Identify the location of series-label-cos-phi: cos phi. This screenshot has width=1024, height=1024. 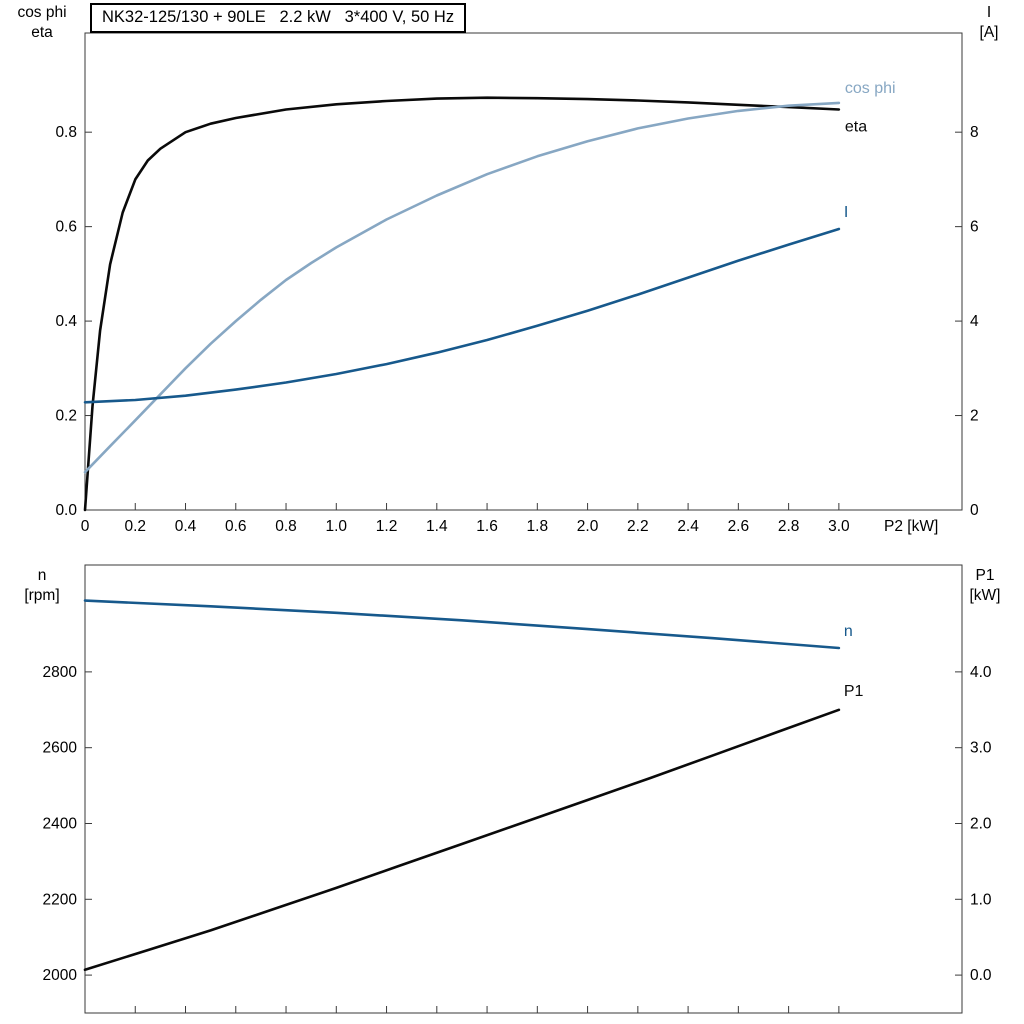
(870, 88).